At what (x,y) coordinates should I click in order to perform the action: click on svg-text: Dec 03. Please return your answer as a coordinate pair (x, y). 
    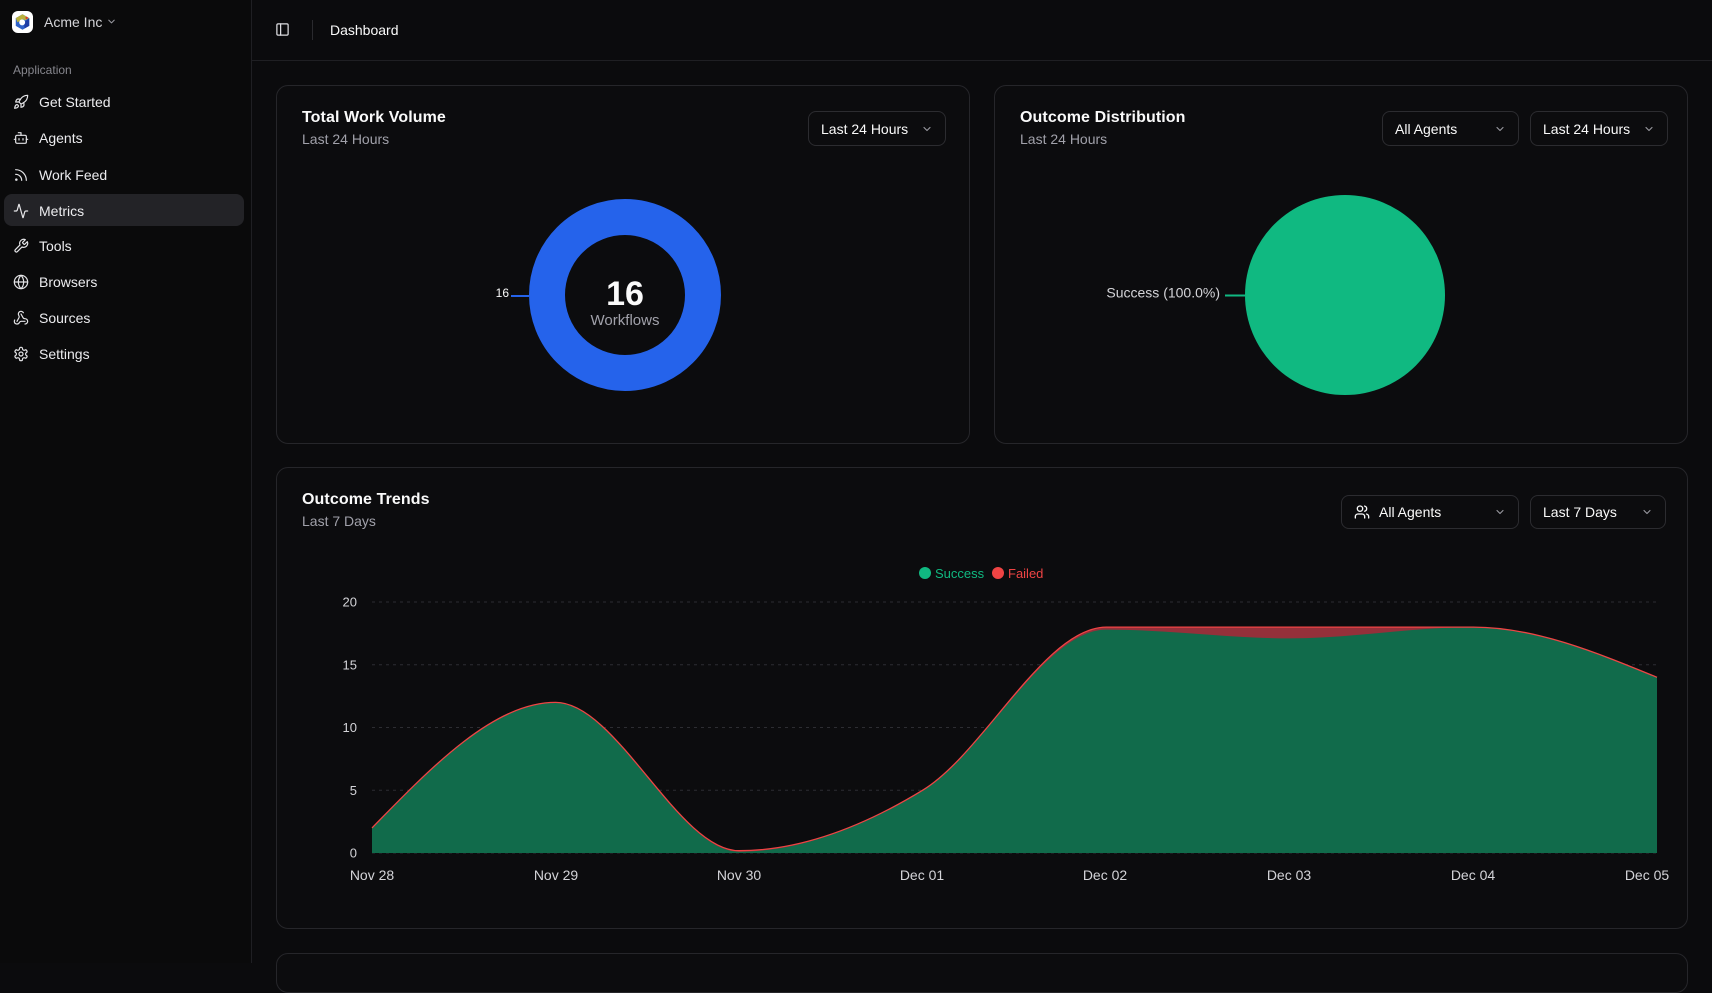
    Looking at the image, I should click on (1289, 875).